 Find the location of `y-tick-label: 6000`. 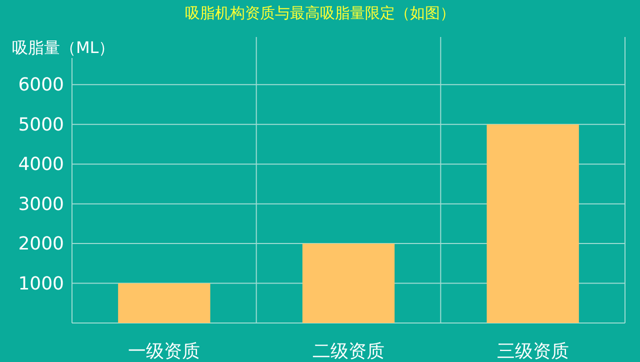

y-tick-label: 6000 is located at coordinates (41, 85).